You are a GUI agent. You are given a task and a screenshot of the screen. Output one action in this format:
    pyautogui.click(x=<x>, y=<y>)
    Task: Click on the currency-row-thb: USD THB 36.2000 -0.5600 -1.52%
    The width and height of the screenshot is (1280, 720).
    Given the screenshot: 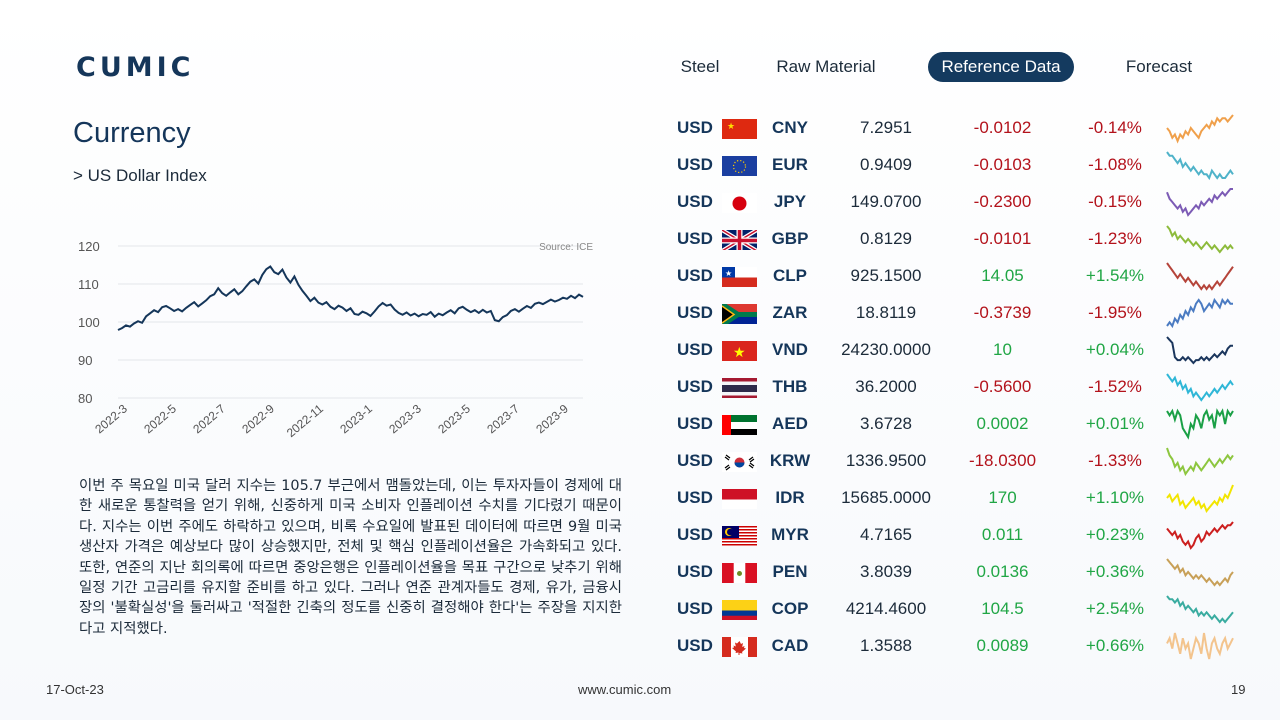 What is the action you would take?
    pyautogui.click(x=970, y=387)
    